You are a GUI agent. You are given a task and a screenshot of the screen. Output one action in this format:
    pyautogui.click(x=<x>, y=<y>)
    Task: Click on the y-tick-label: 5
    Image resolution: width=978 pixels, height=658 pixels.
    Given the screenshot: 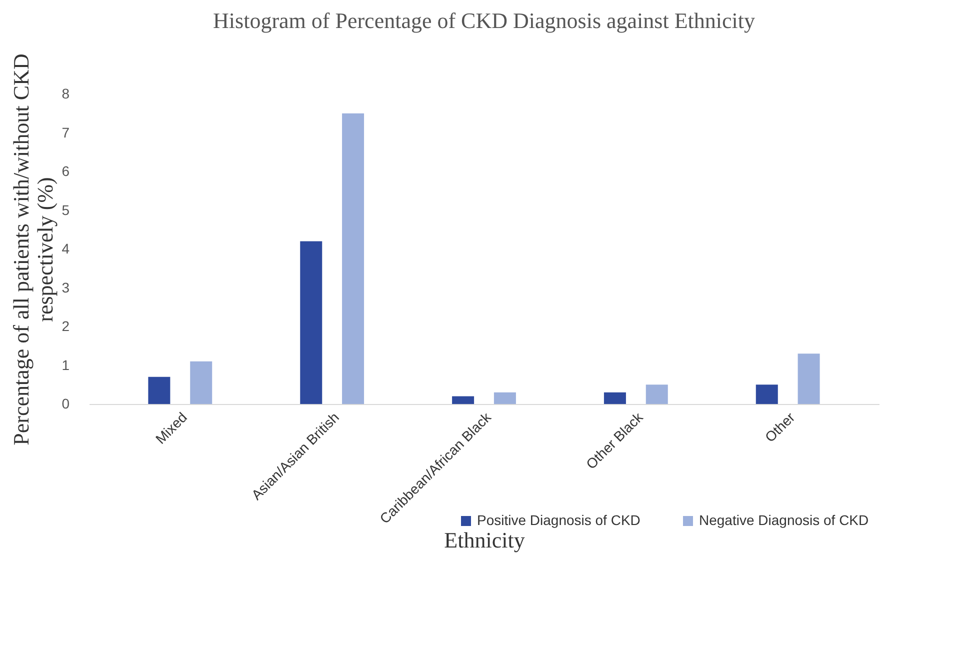 What is the action you would take?
    pyautogui.click(x=66, y=210)
    